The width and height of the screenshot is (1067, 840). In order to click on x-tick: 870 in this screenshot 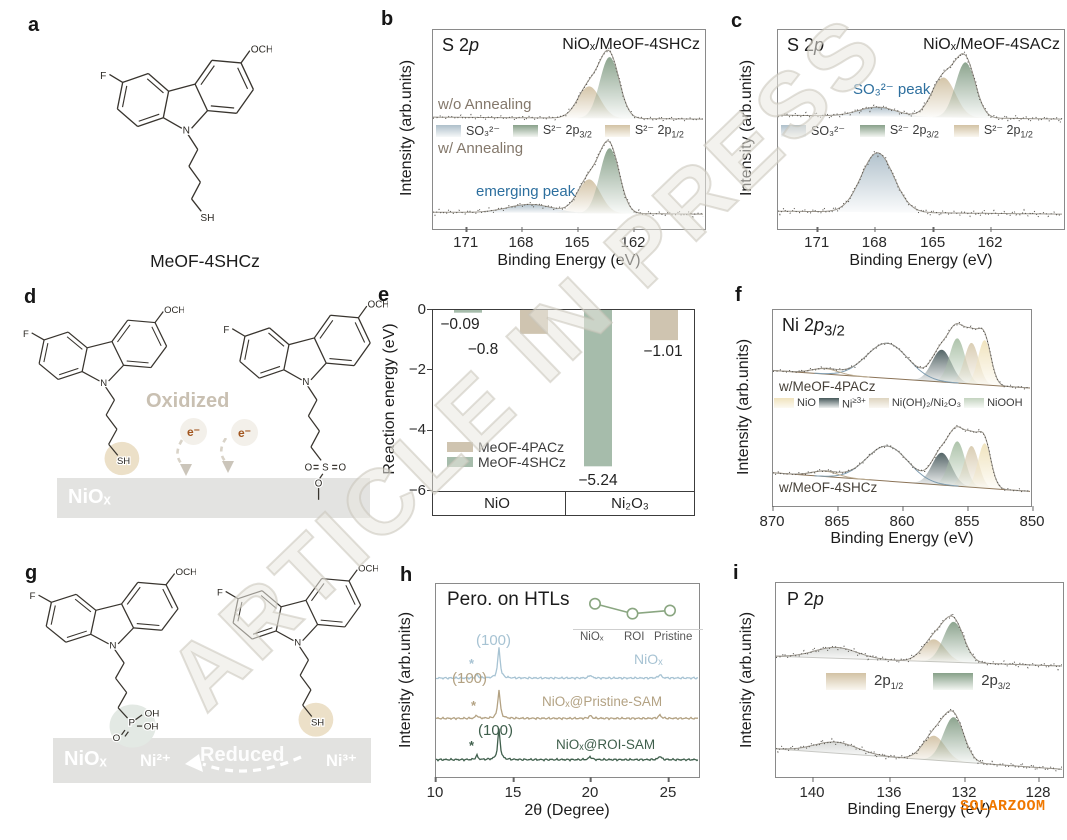, I will do `click(772, 518)`.